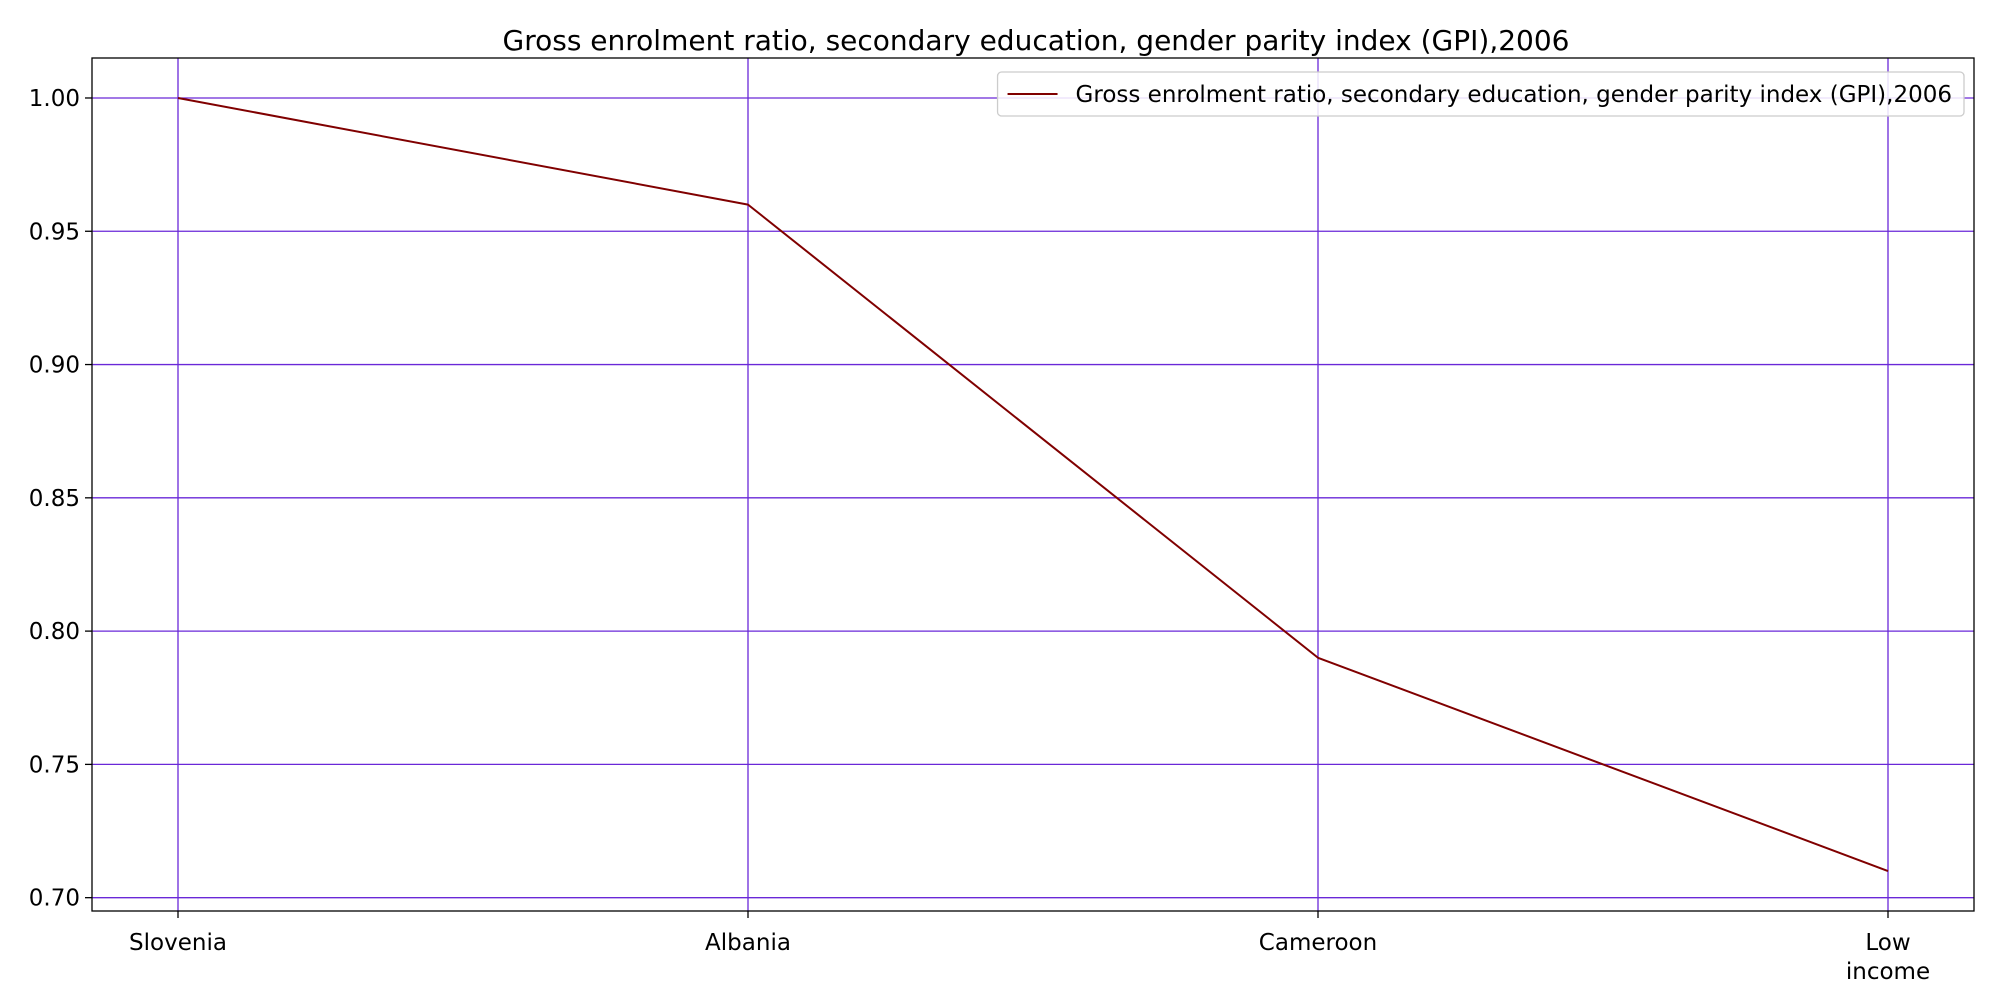 Image resolution: width=2000 pixels, height=1004 pixels. Describe the element at coordinates (54, 499) in the screenshot. I see `y-tick-label: 0.85` at that location.